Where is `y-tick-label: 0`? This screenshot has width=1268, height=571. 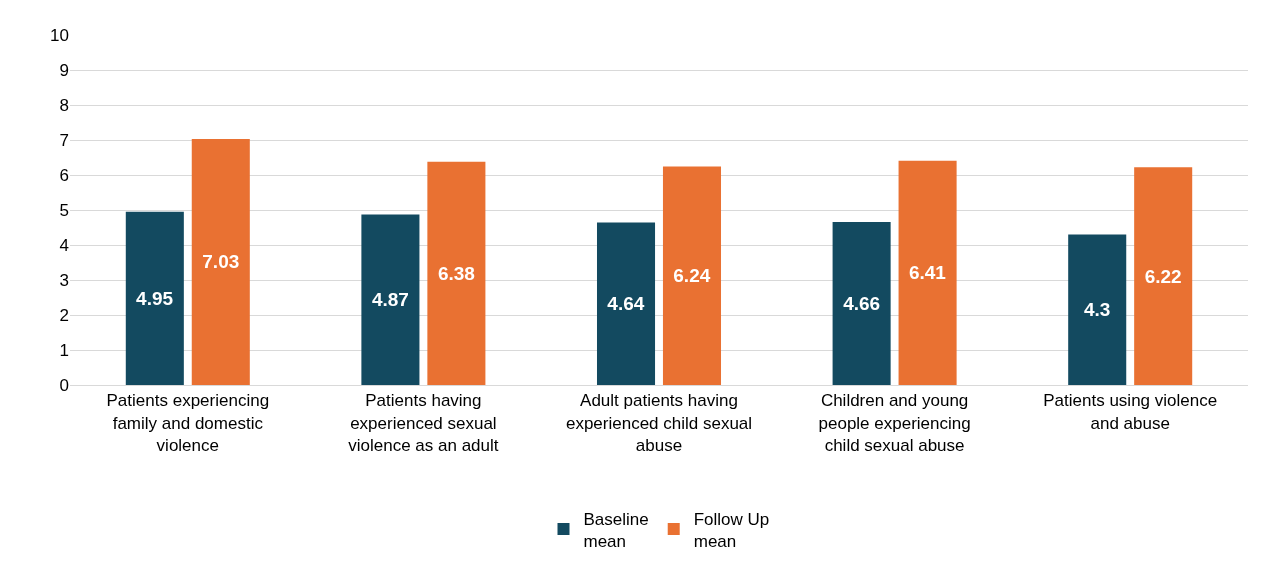 y-tick-label: 0 is located at coordinates (64, 385).